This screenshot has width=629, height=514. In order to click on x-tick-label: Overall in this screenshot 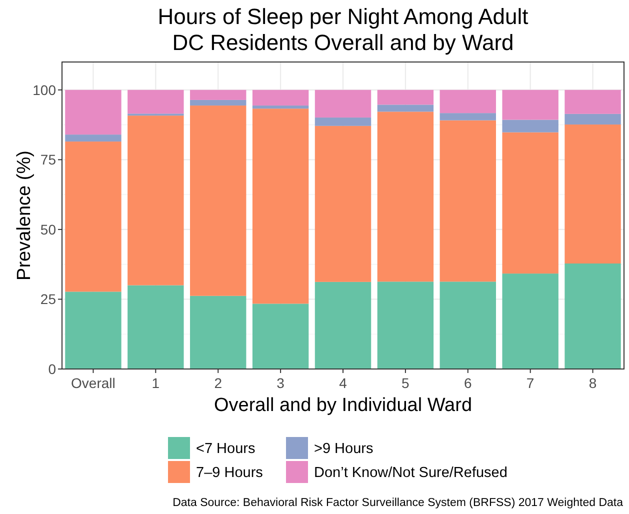, I will do `click(93, 383)`.